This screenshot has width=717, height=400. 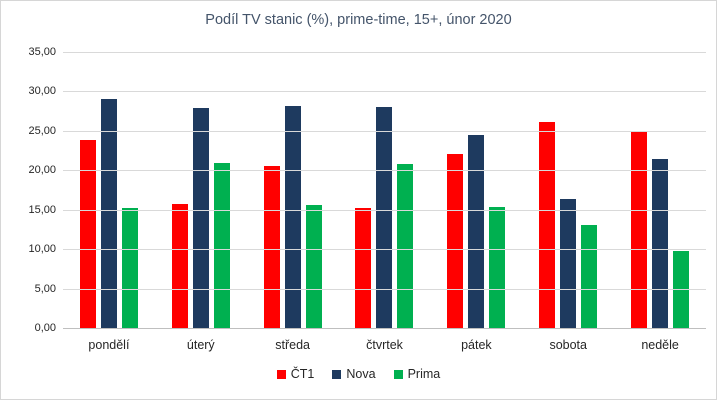 I want to click on bar-nova-ctvrtek, so click(x=384, y=217).